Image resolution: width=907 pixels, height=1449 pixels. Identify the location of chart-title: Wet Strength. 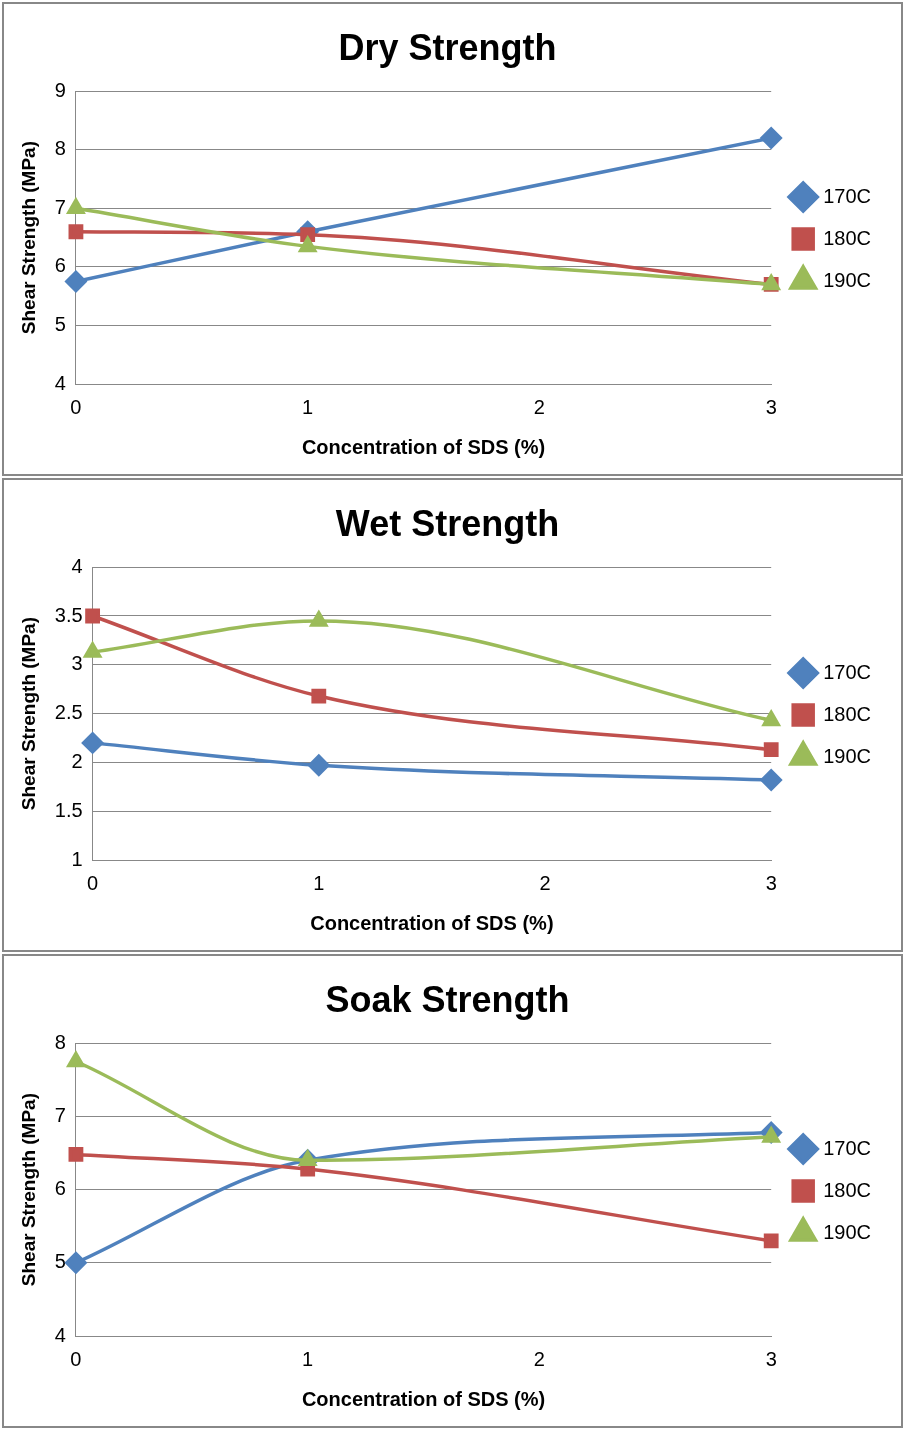
(447, 523).